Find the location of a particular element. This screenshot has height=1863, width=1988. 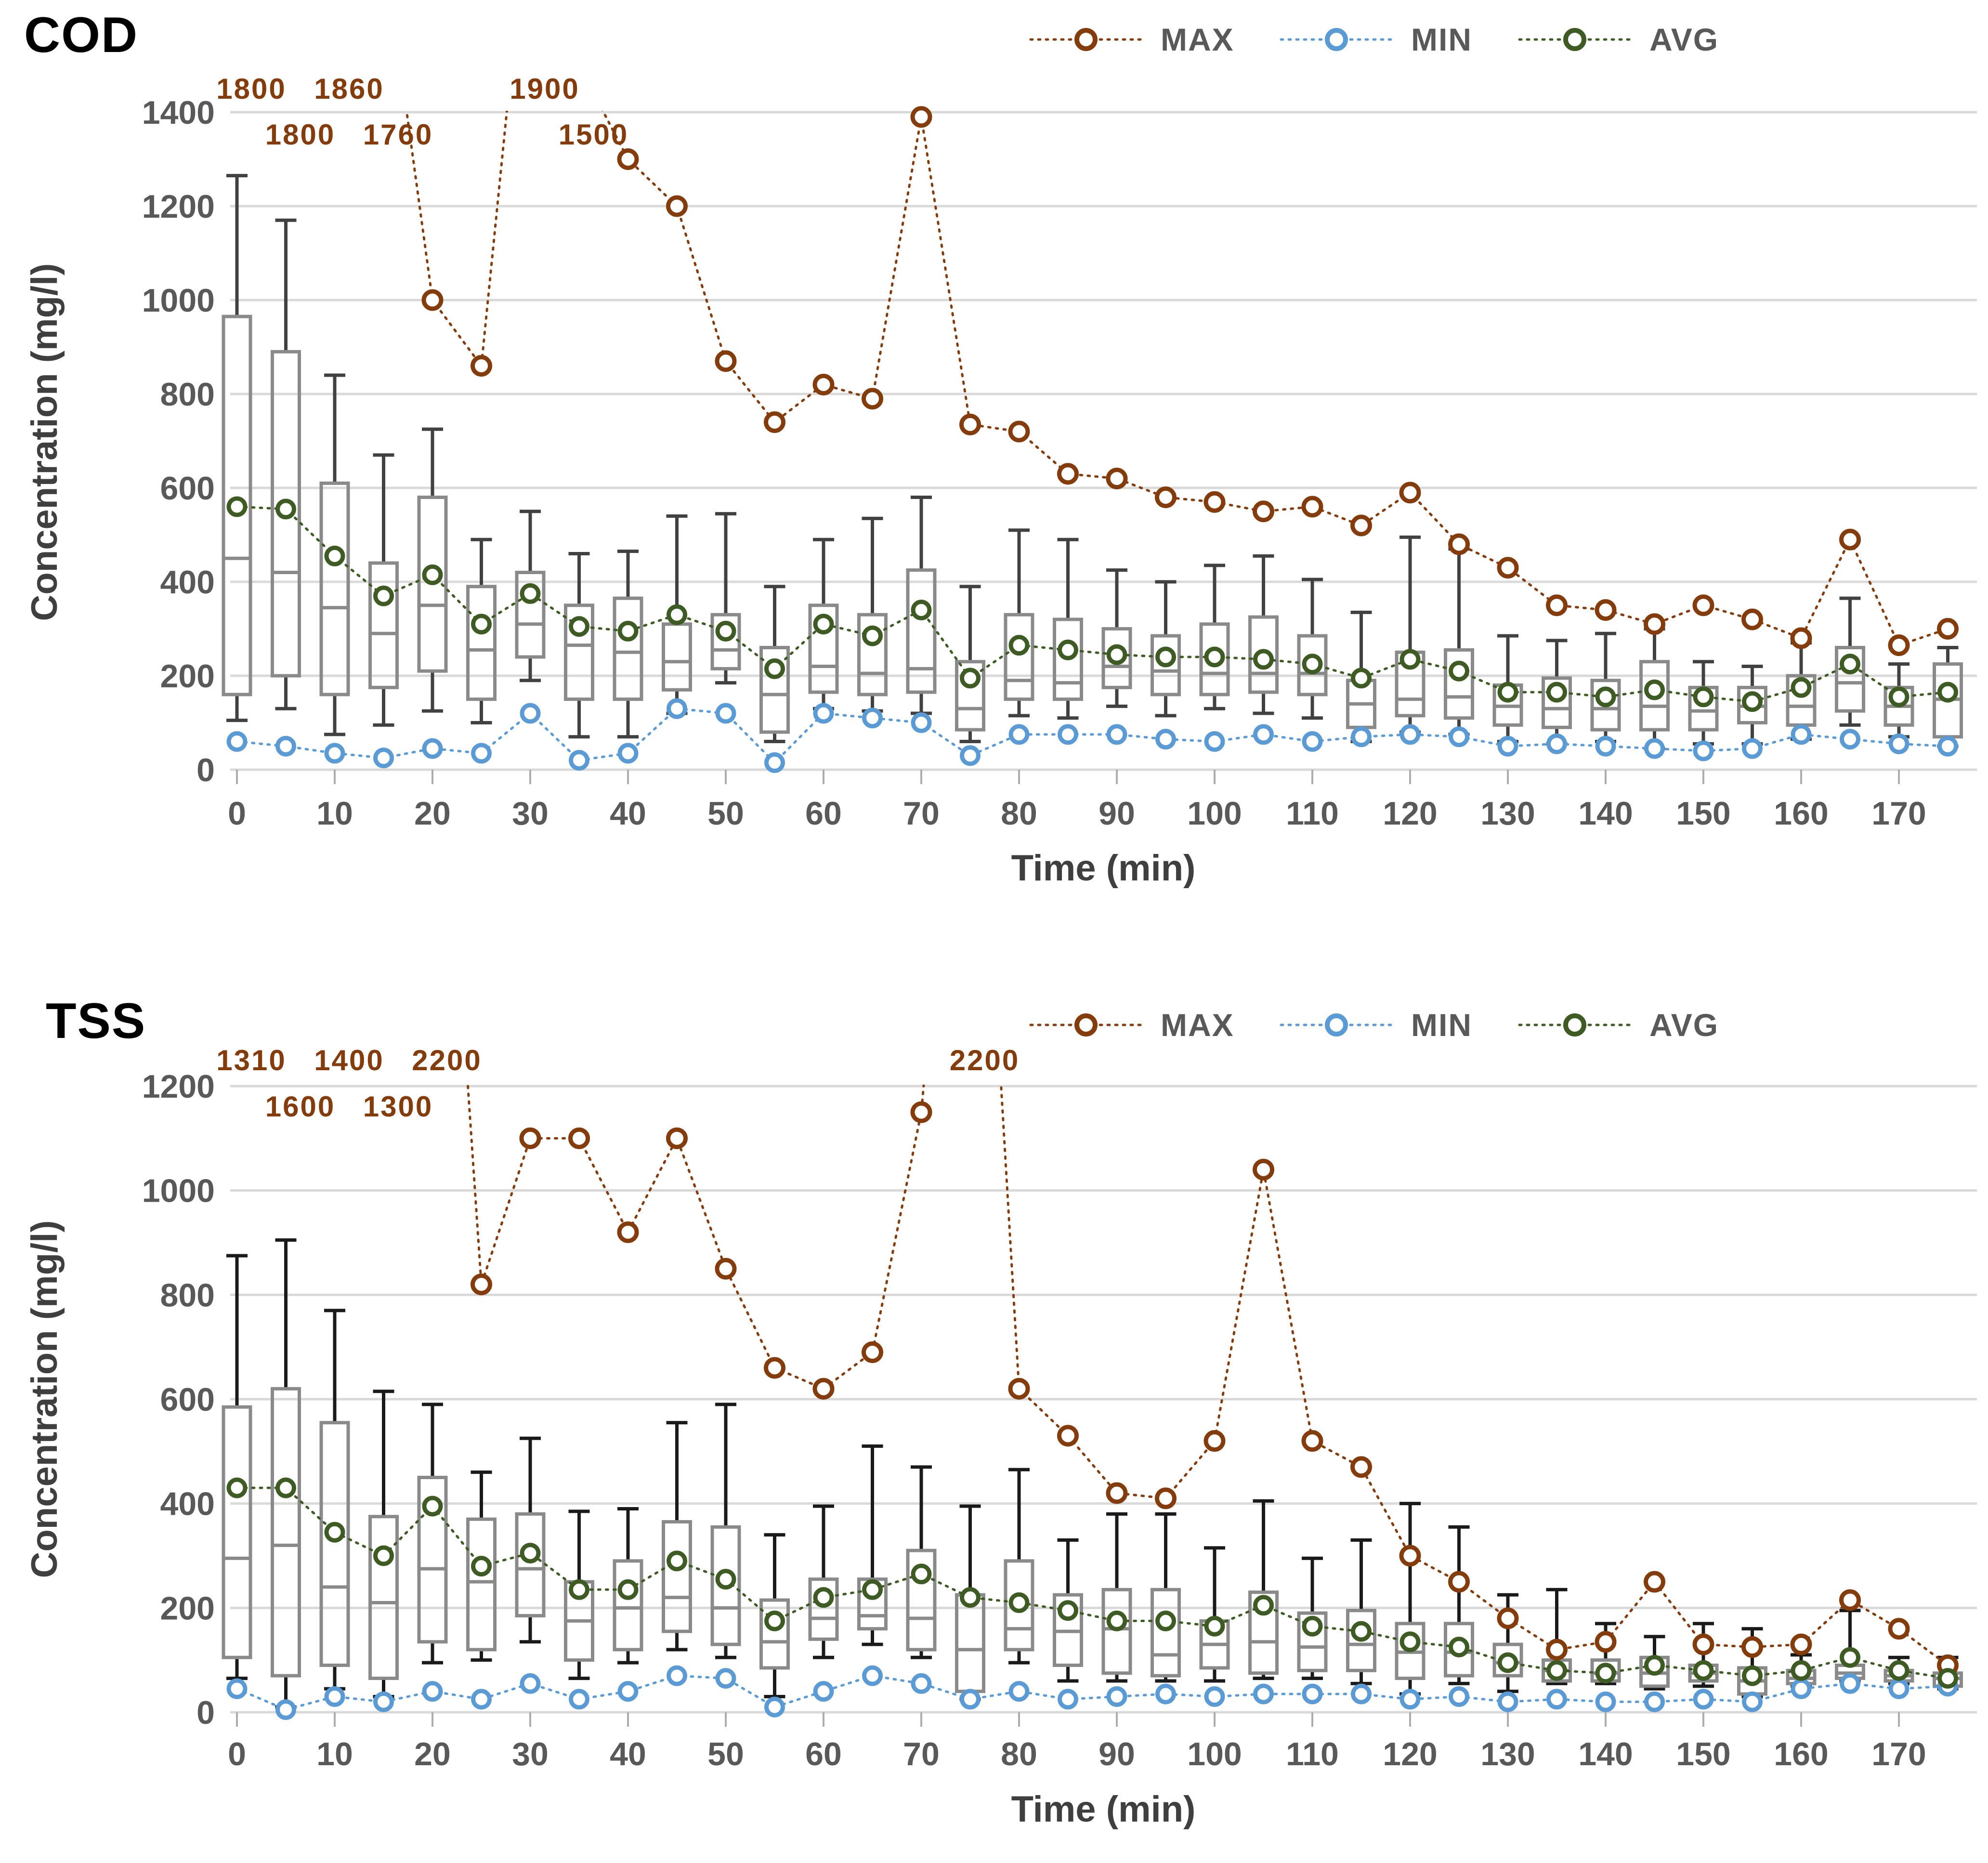

tss-y-axis-title: Concentration (mg/l) is located at coordinates (44, 1399).